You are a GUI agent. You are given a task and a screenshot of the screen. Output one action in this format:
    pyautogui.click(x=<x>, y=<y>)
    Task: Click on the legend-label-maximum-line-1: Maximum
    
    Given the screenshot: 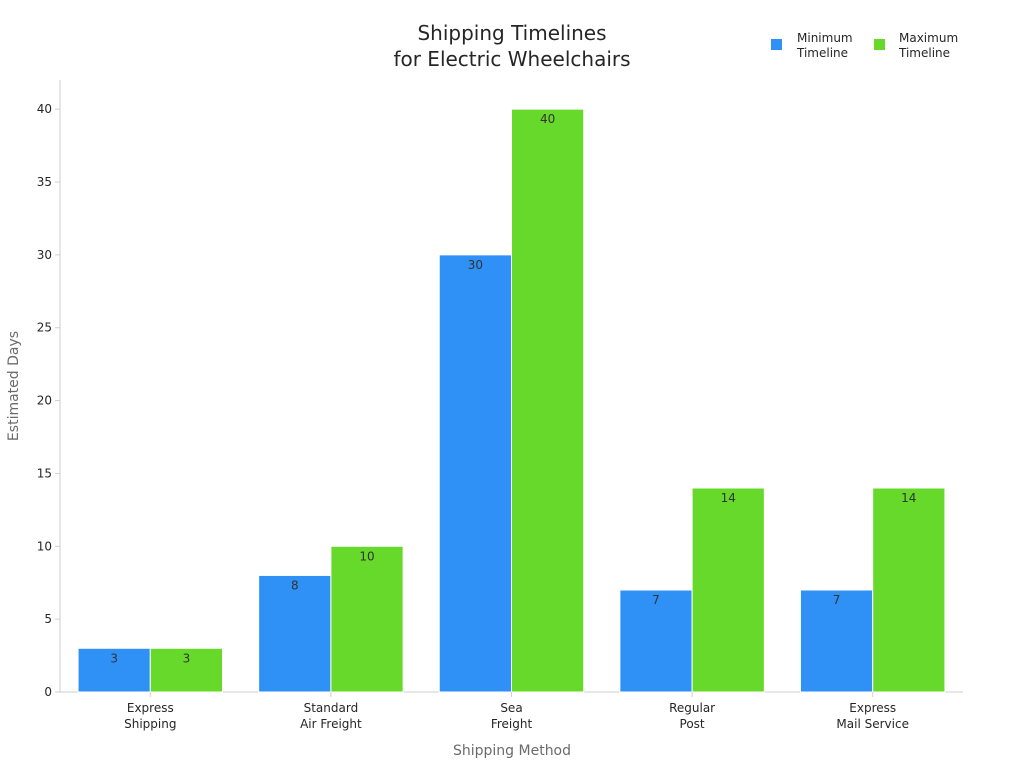 What is the action you would take?
    pyautogui.click(x=928, y=38)
    